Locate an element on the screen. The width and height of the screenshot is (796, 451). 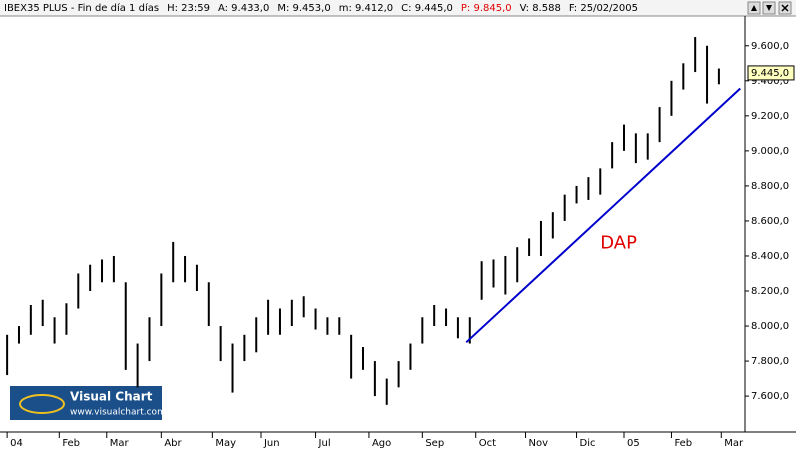
x-tick-label: Jul is located at coordinates (324, 443).